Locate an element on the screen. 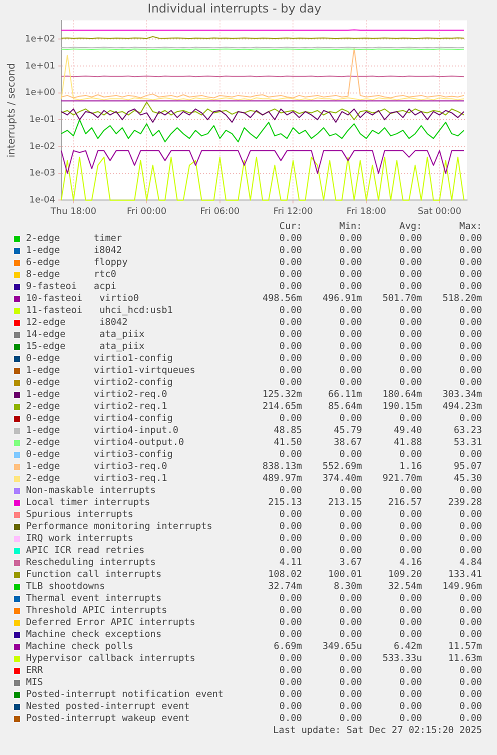  legend-label: Machine check exceptions is located at coordinates (94, 635).